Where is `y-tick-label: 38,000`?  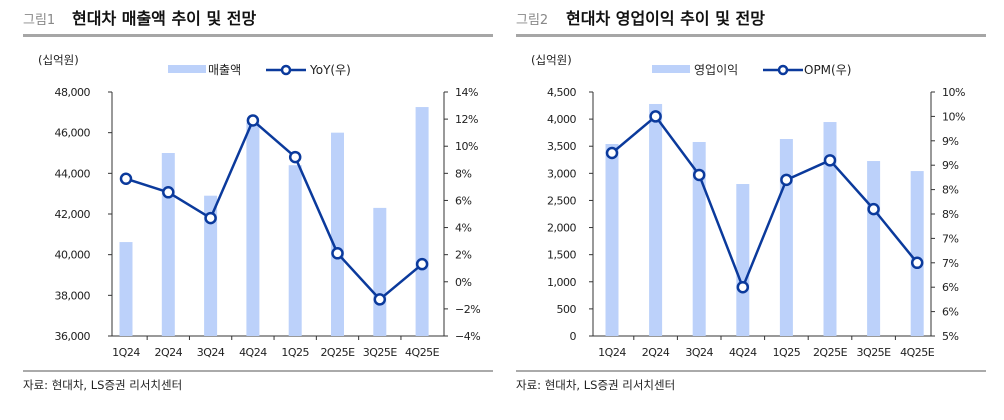
y-tick-label: 38,000 is located at coordinates (73, 295).